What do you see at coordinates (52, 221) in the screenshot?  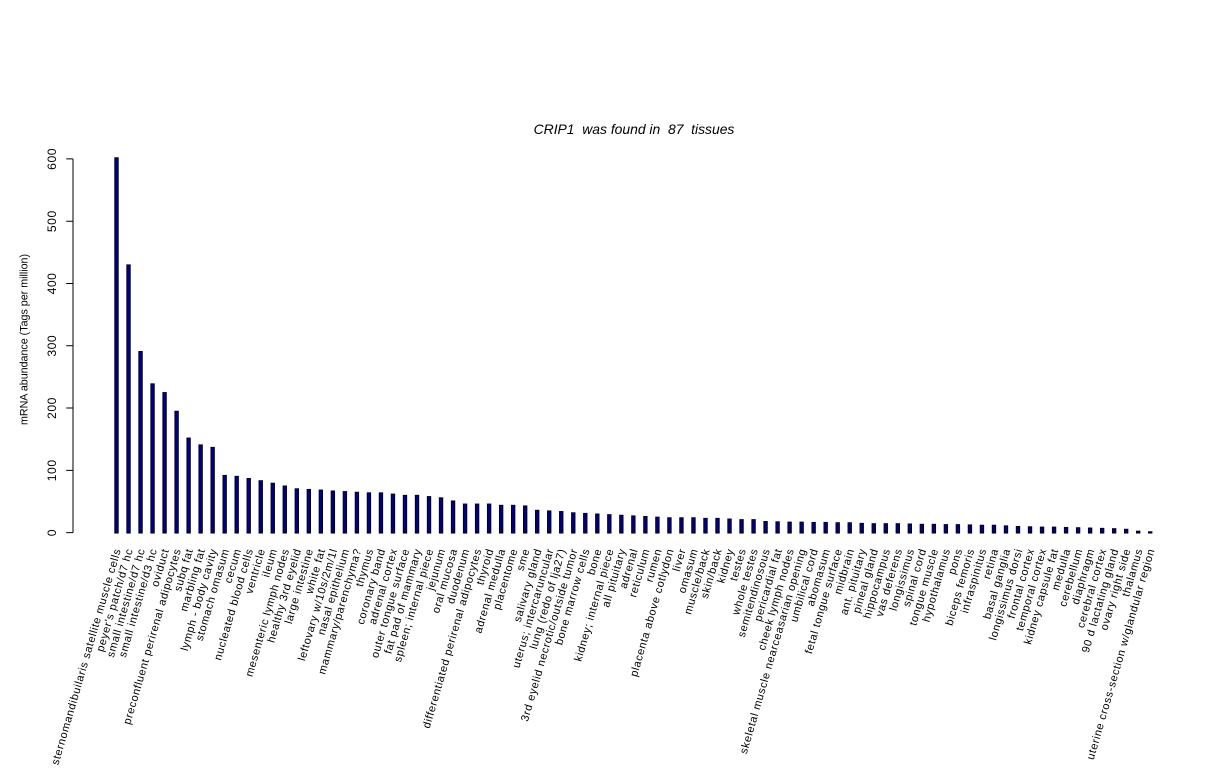 I see `svg-text: 500` at bounding box center [52, 221].